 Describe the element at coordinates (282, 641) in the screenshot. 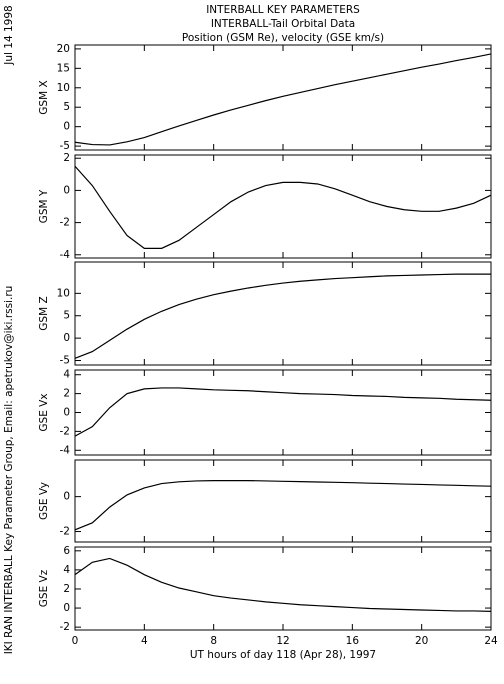

I see `x-tick-label: 12` at that location.